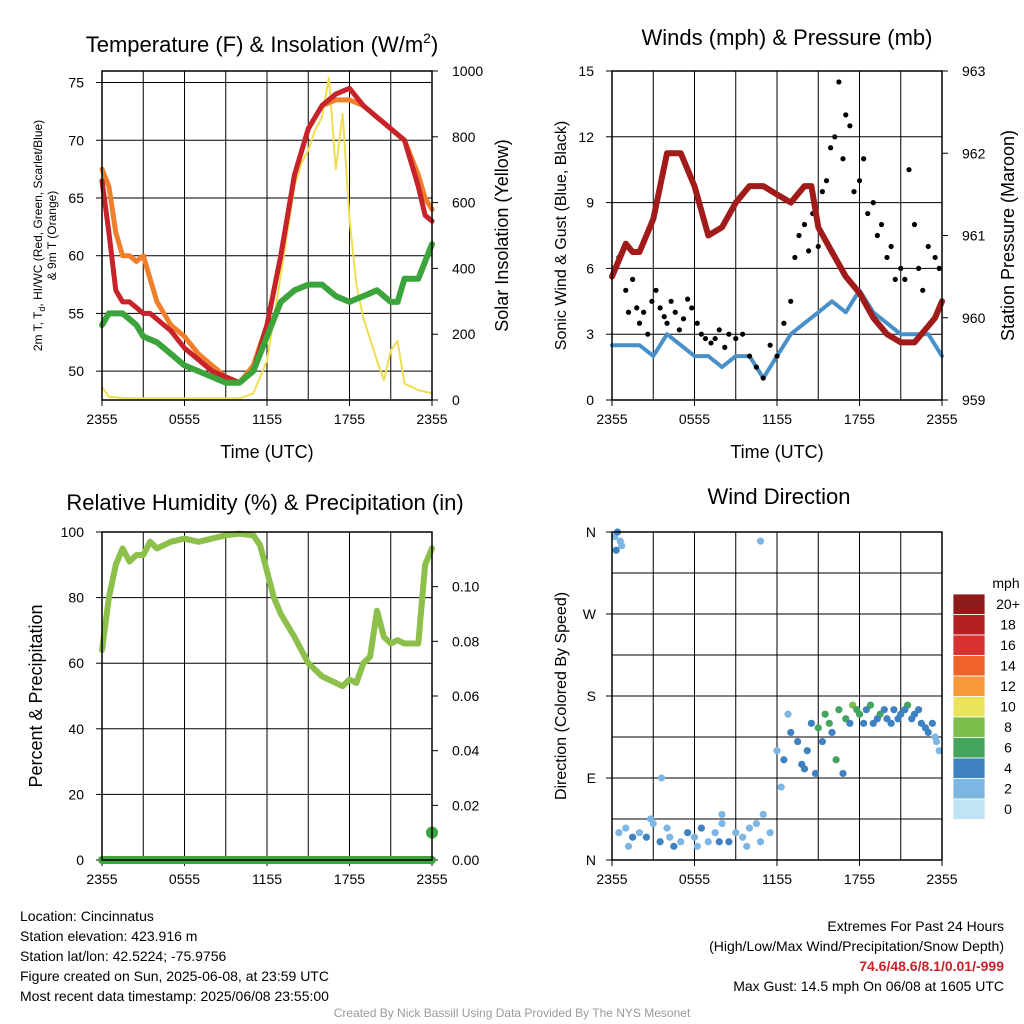 The height and width of the screenshot is (1024, 1024). What do you see at coordinates (76, 729) in the screenshot?
I see `y-tick-label: 40` at bounding box center [76, 729].